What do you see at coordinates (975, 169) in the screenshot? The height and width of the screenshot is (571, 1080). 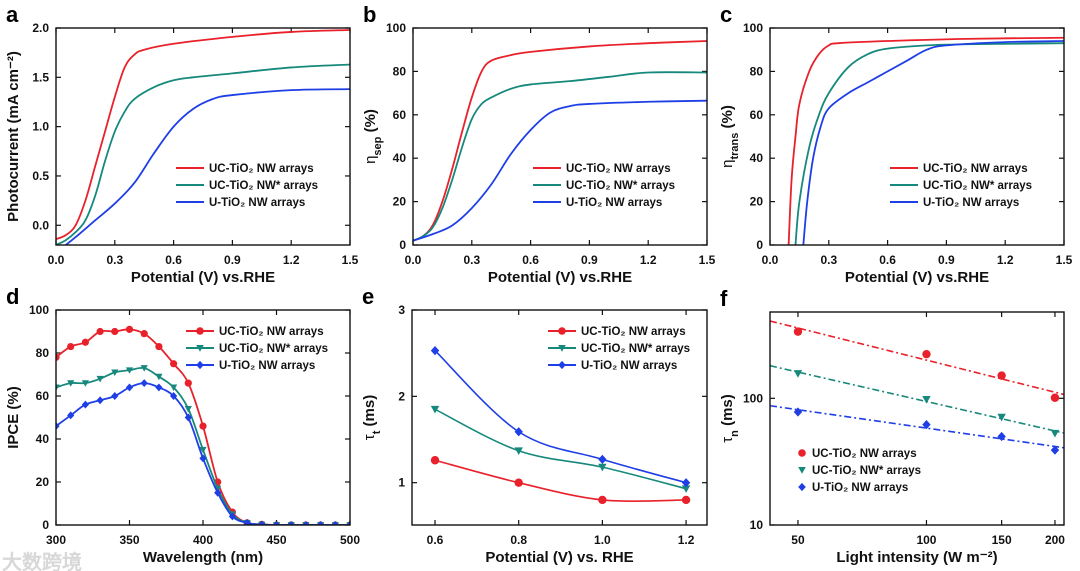 I see `legend-label: UC-TiO₂ NW arrays` at bounding box center [975, 169].